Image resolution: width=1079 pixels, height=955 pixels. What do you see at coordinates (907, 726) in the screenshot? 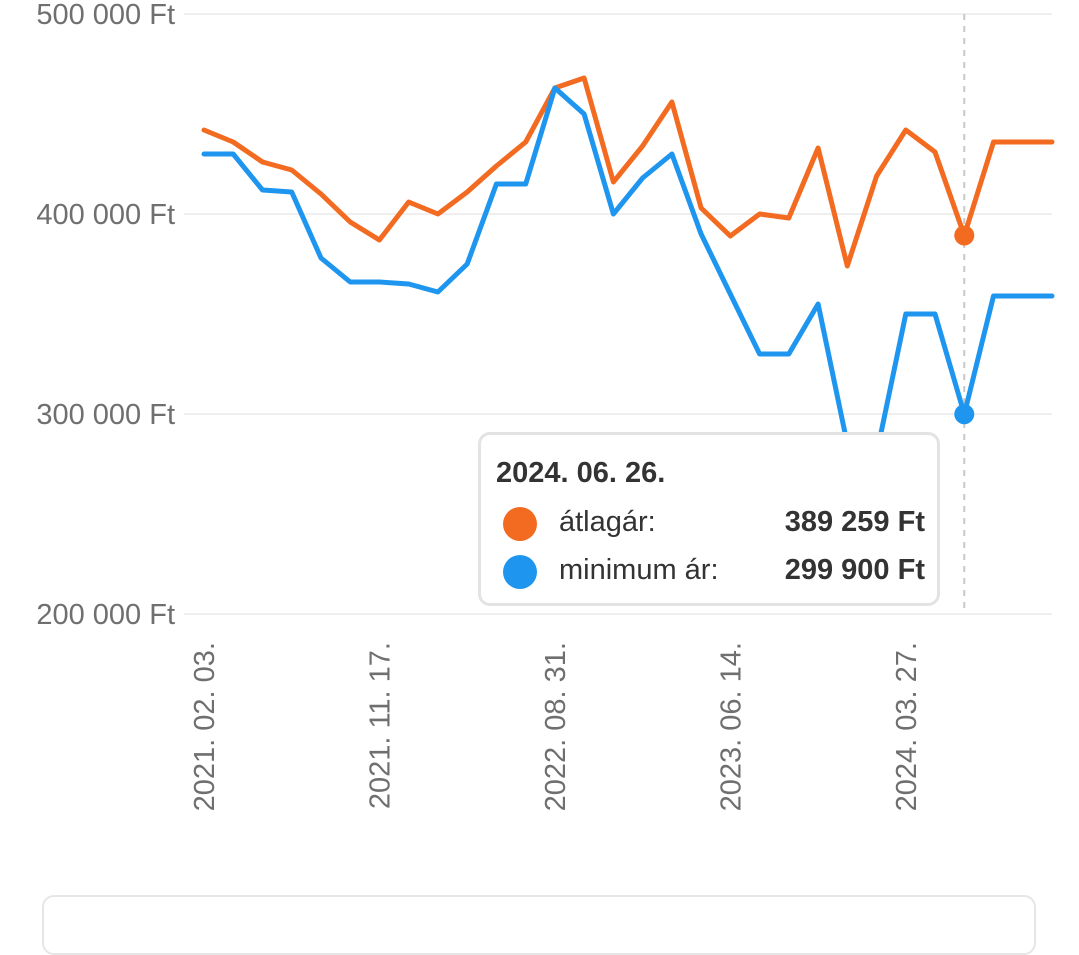
I see `x-tick-label: 2024. 03. 27.` at bounding box center [907, 726].